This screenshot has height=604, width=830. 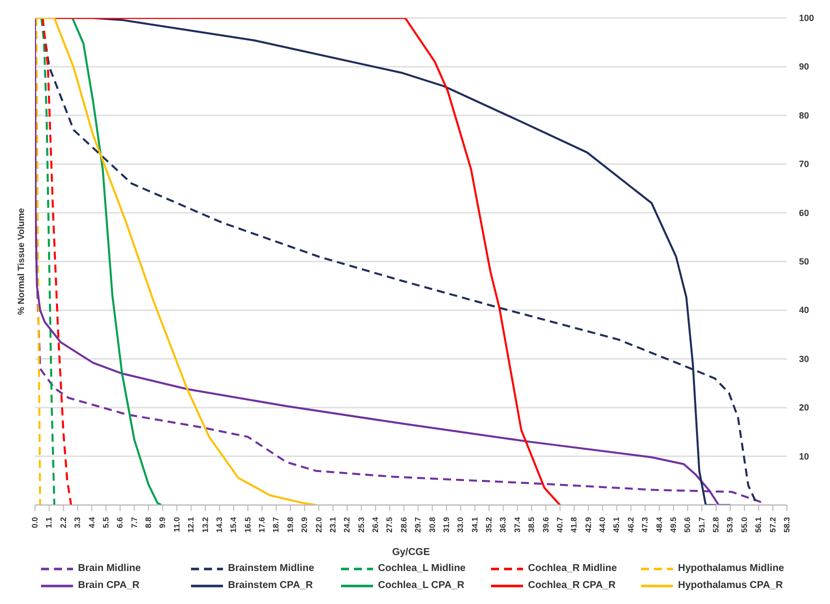 I want to click on x-tick-label: 30.8, so click(x=432, y=524).